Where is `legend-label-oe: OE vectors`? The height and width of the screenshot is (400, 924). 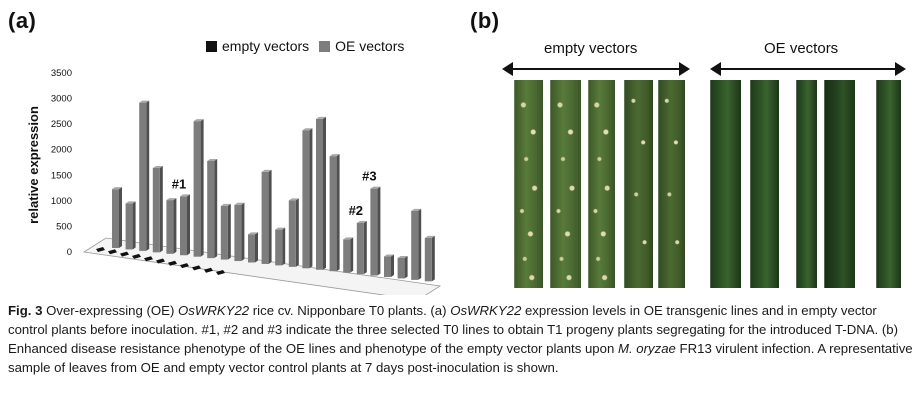
legend-label-oe: OE vectors is located at coordinates (370, 46).